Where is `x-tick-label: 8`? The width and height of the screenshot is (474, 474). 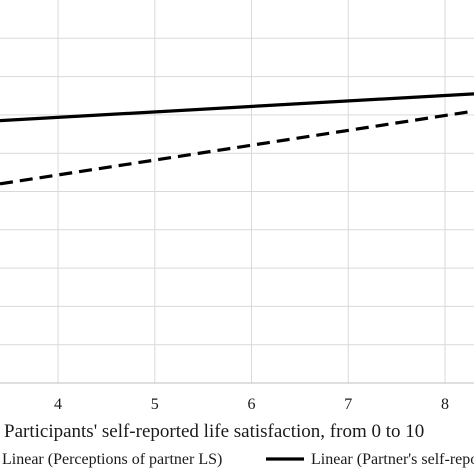 x-tick-label: 8 is located at coordinates (445, 404).